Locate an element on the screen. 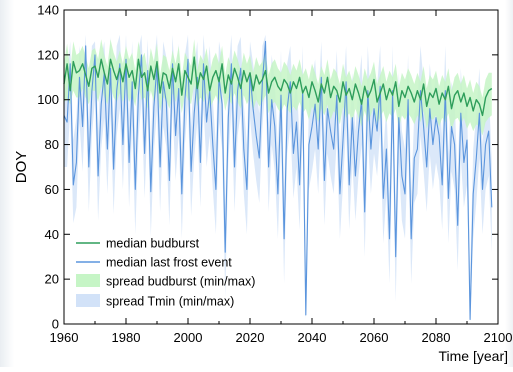 The width and height of the screenshot is (513, 372). x-tick-label: 1980 is located at coordinates (126, 337).